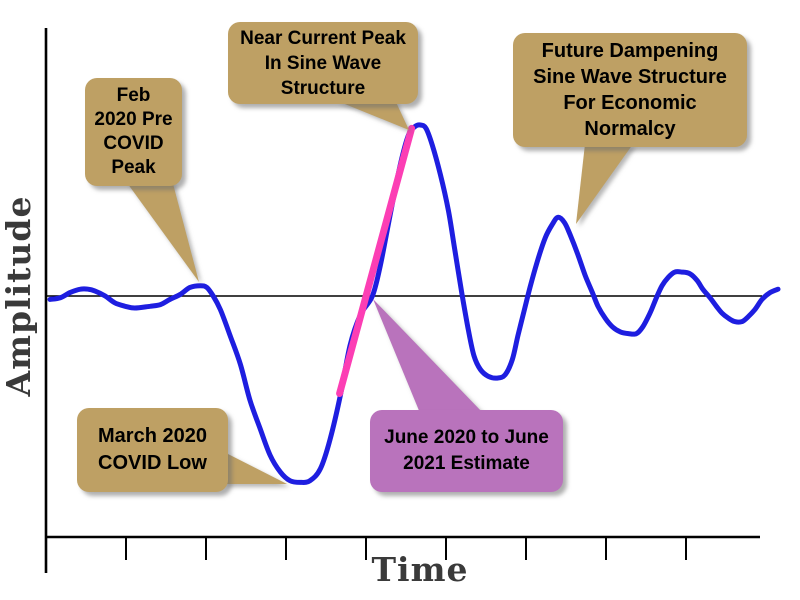  Describe the element at coordinates (19, 296) in the screenshot. I see `y-axis-label: Amplitude` at that location.